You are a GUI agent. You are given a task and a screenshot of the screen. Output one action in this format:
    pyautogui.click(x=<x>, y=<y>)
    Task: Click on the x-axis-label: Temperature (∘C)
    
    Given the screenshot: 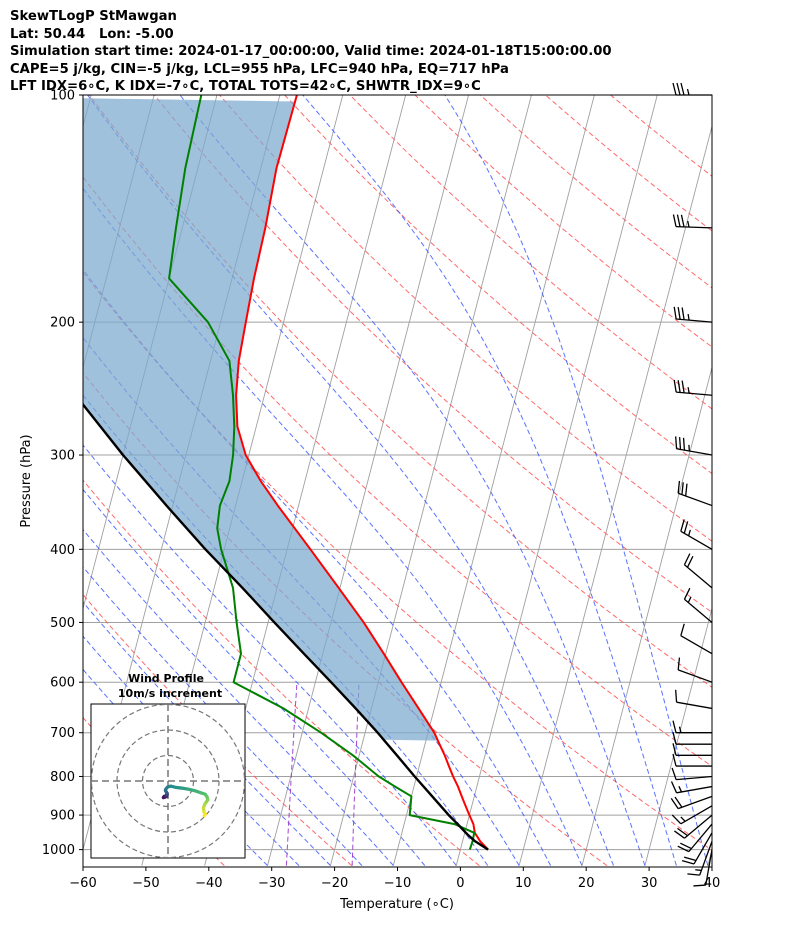 What is the action you would take?
    pyautogui.click(x=396, y=904)
    